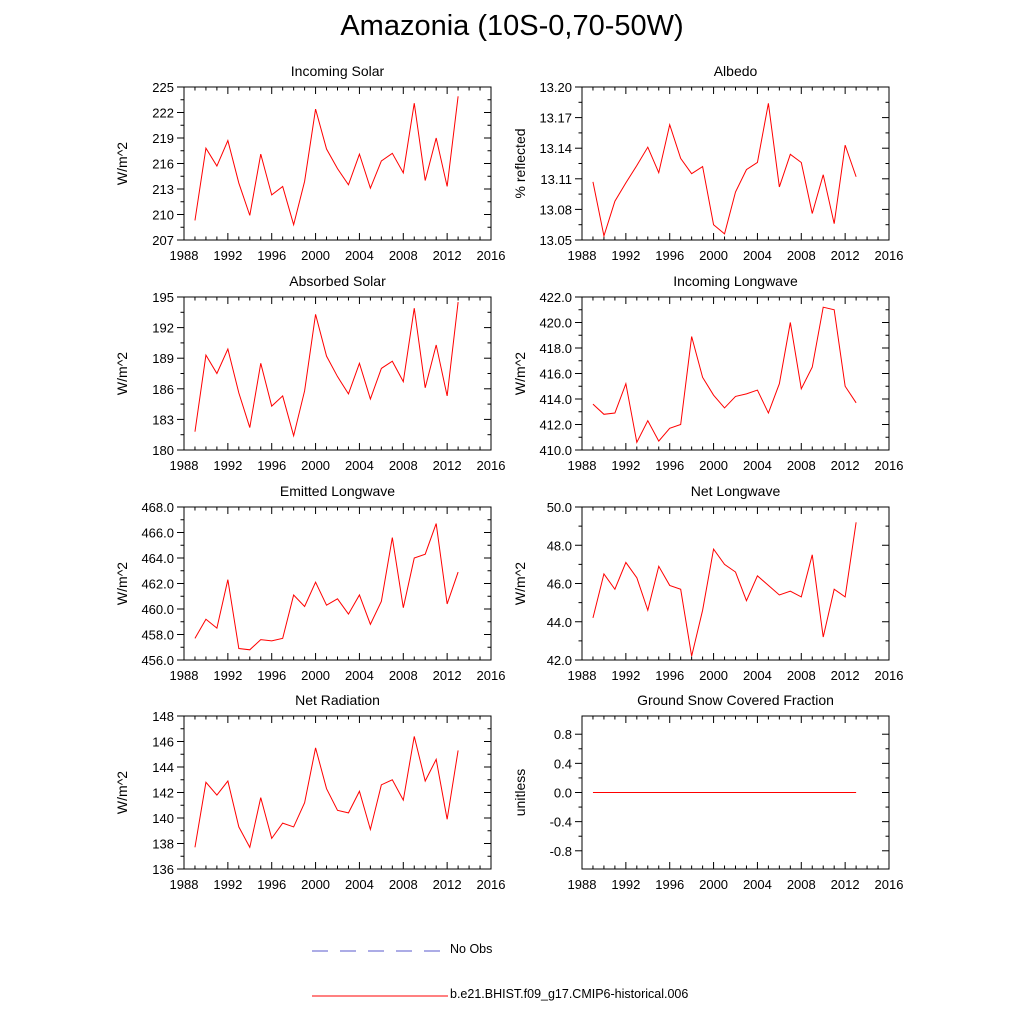  Describe the element at coordinates (563, 793) in the screenshot. I see `y-tick-label: 0.0` at that location.